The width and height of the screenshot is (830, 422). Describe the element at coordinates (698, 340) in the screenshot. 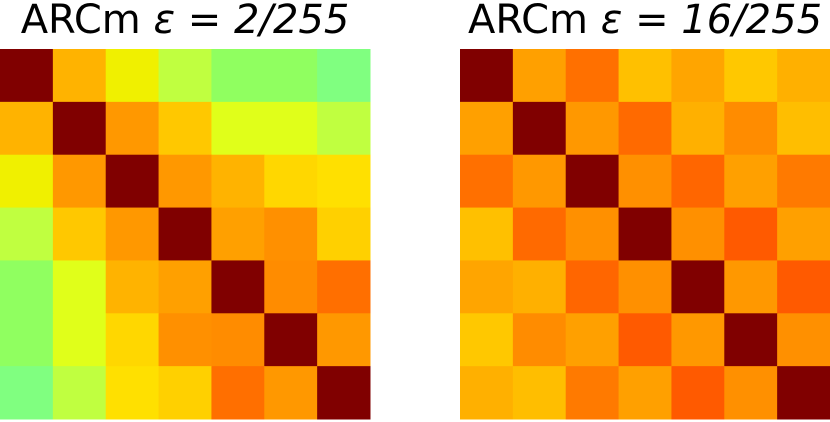

I see `heatmap-right-cell-r5-c4` at that location.